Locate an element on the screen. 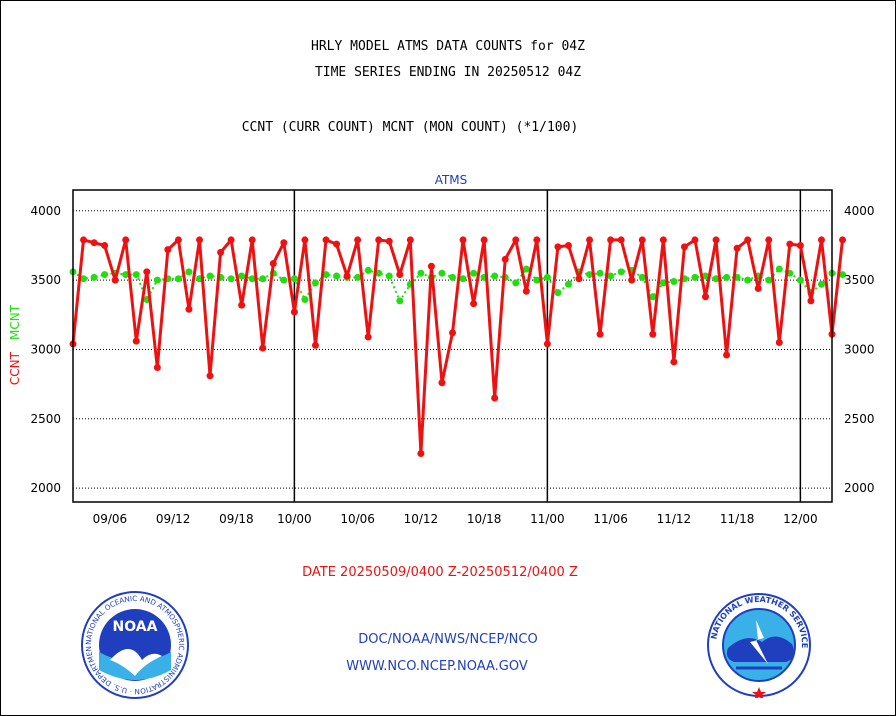 This screenshot has width=896, height=716. y-axis-label: CCNT MCNT is located at coordinates (15, 344).